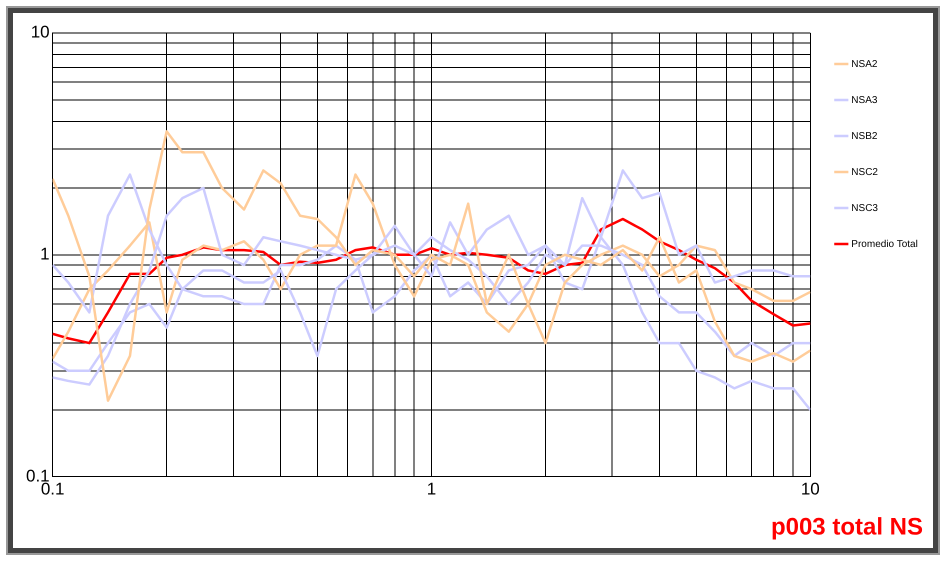  Describe the element at coordinates (45, 254) in the screenshot. I see `y-tick-label: 1` at that location.